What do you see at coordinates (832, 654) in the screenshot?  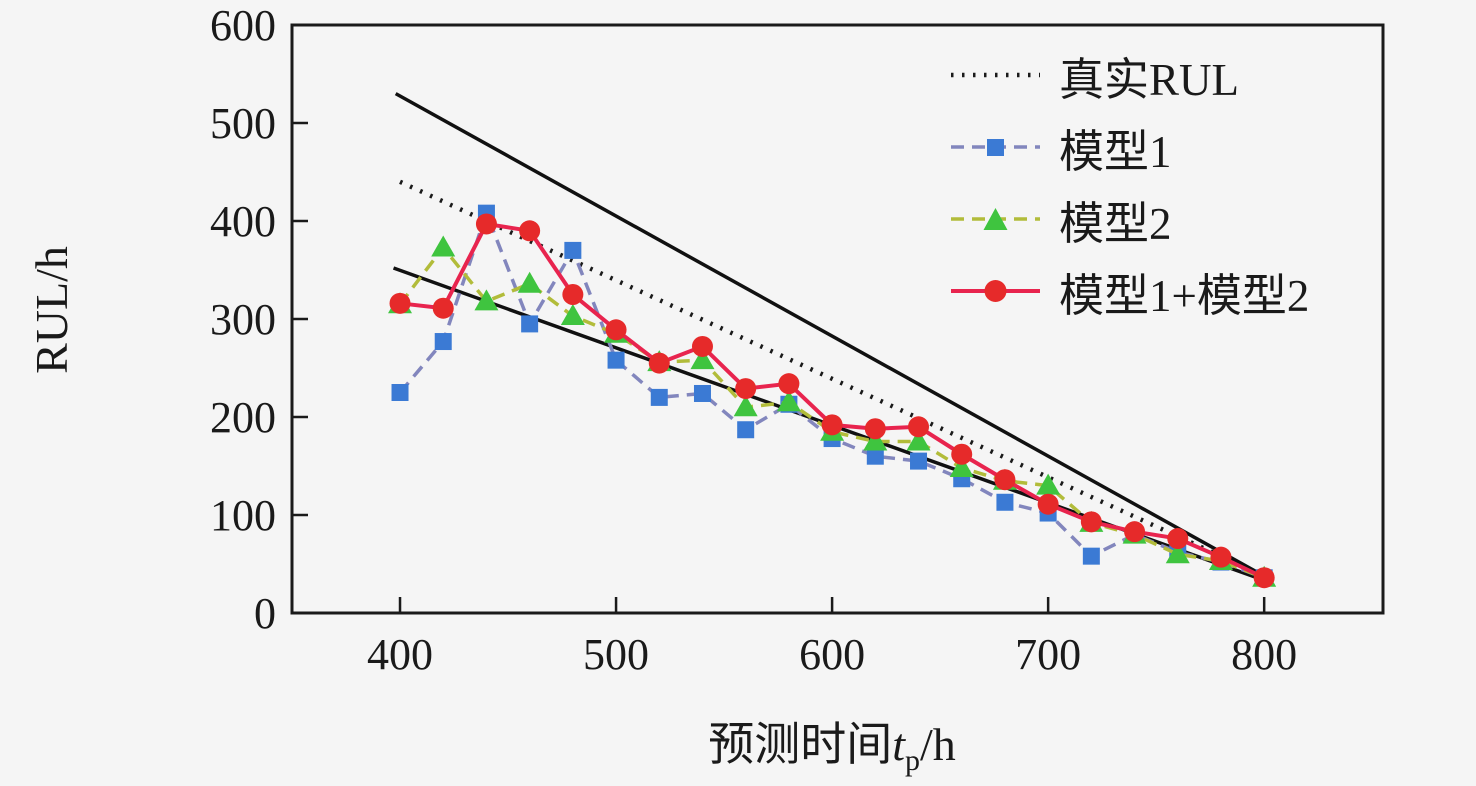 I see `x-tick-label: 600` at bounding box center [832, 654].